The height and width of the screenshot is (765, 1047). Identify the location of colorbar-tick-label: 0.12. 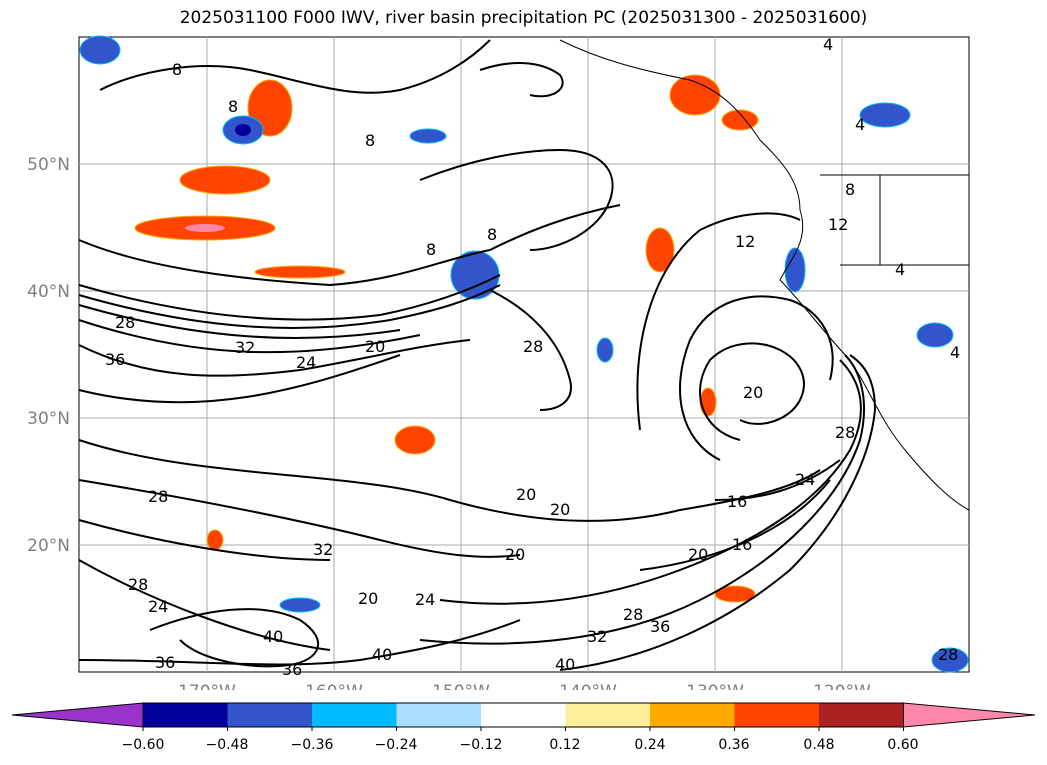
(564, 745).